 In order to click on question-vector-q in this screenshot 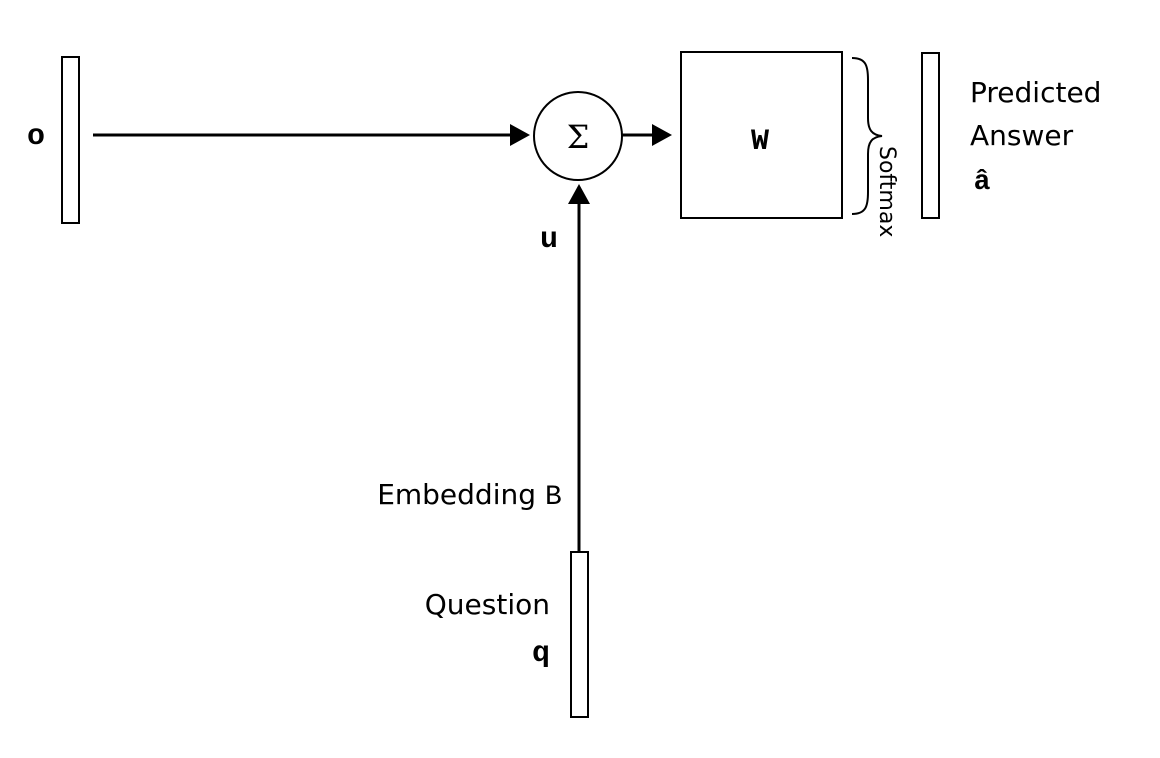, I will do `click(579, 634)`.